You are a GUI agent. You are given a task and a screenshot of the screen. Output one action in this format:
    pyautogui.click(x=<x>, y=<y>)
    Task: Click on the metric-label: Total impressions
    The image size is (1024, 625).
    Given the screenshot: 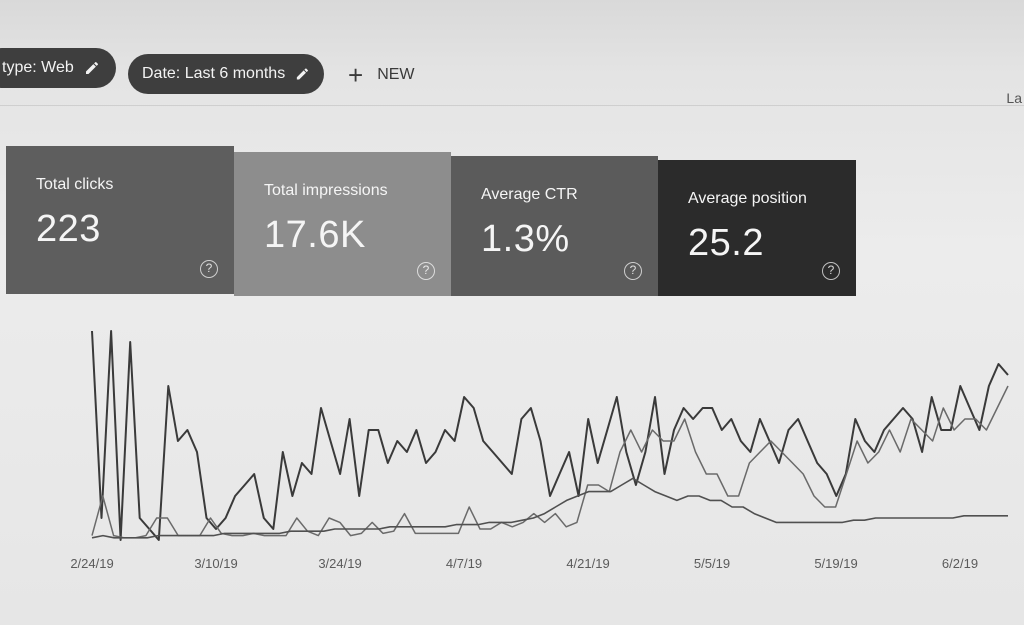 What is the action you would take?
    pyautogui.click(x=326, y=190)
    